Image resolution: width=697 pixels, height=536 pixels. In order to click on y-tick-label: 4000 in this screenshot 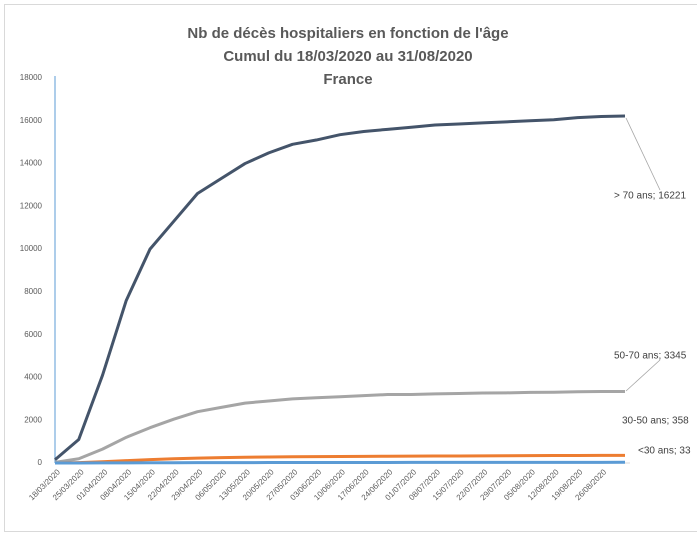, I will do `click(33, 377)`.